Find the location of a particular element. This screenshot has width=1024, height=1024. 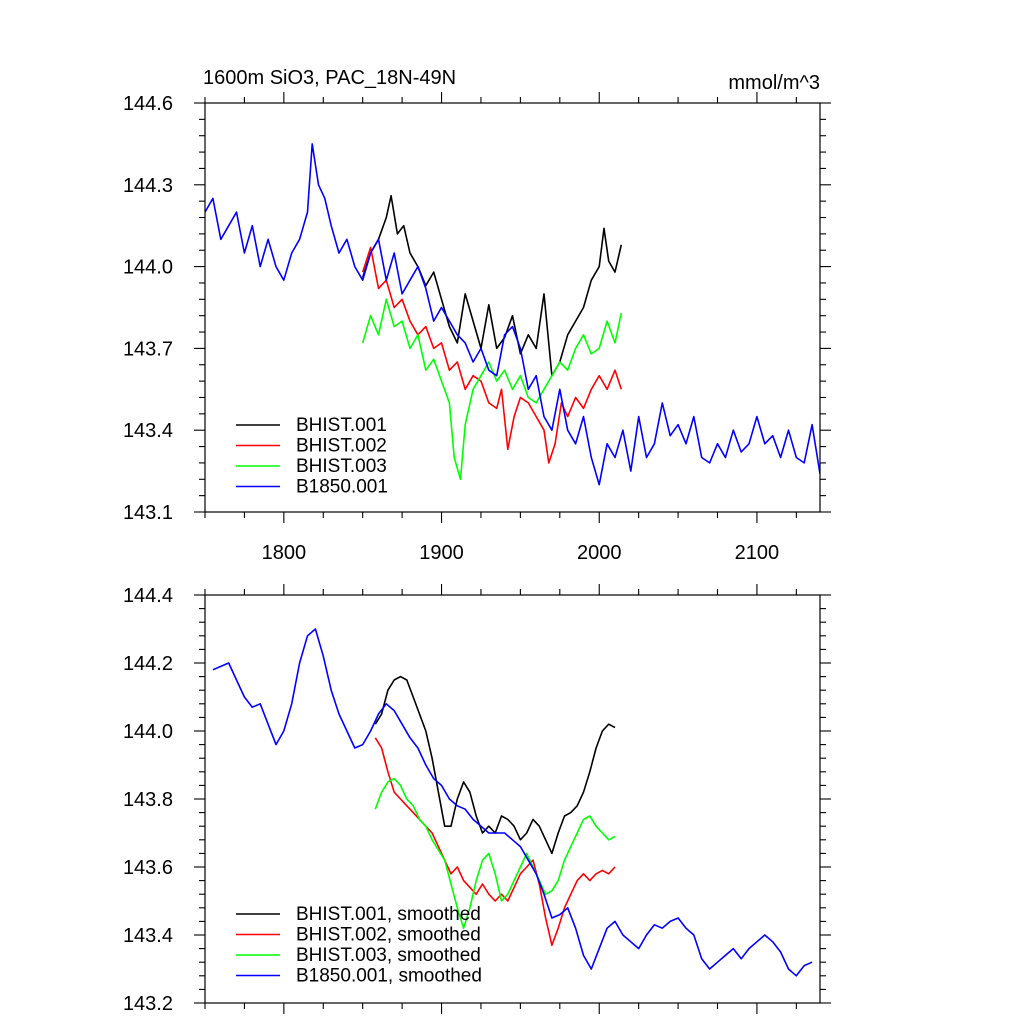

ytick-label-1: 144.0 is located at coordinates (148, 732).